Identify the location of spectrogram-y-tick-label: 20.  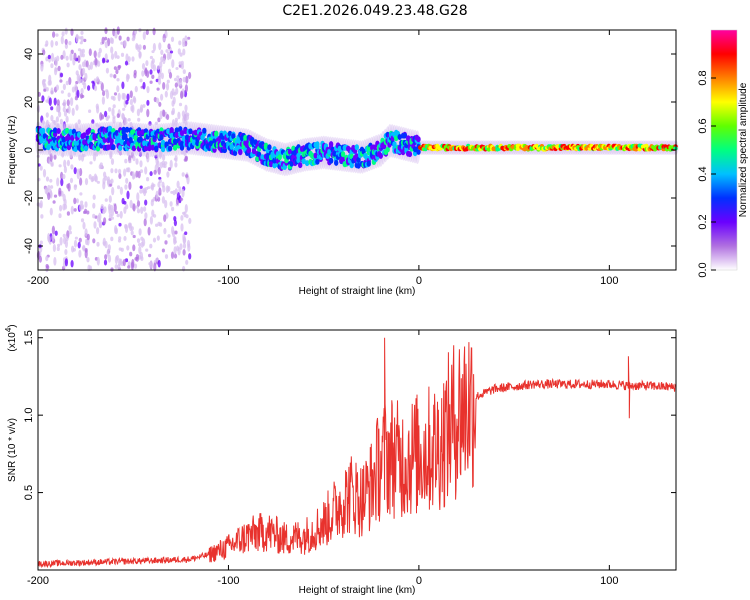
(29, 102).